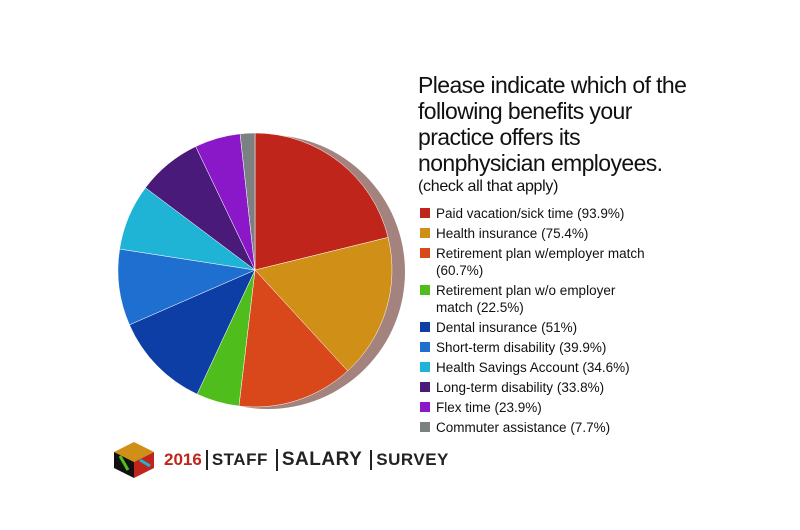  Describe the element at coordinates (183, 459) in the screenshot. I see `logo-year: 2016` at that location.